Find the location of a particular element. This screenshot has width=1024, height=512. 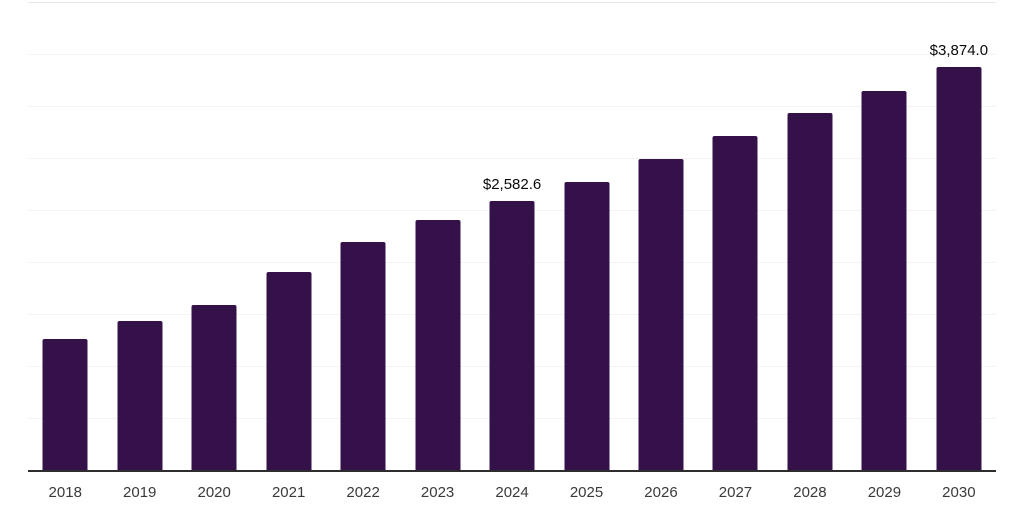

x-tick-label-2026: 2026 is located at coordinates (661, 492).